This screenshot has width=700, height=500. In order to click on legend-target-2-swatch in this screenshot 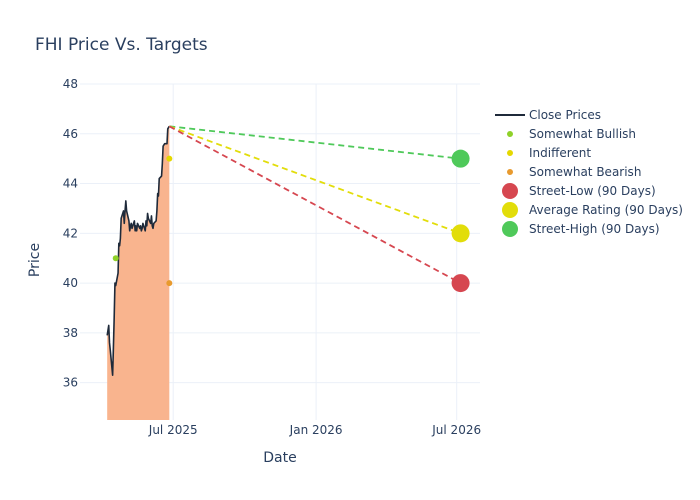, I will do `click(510, 229)`.